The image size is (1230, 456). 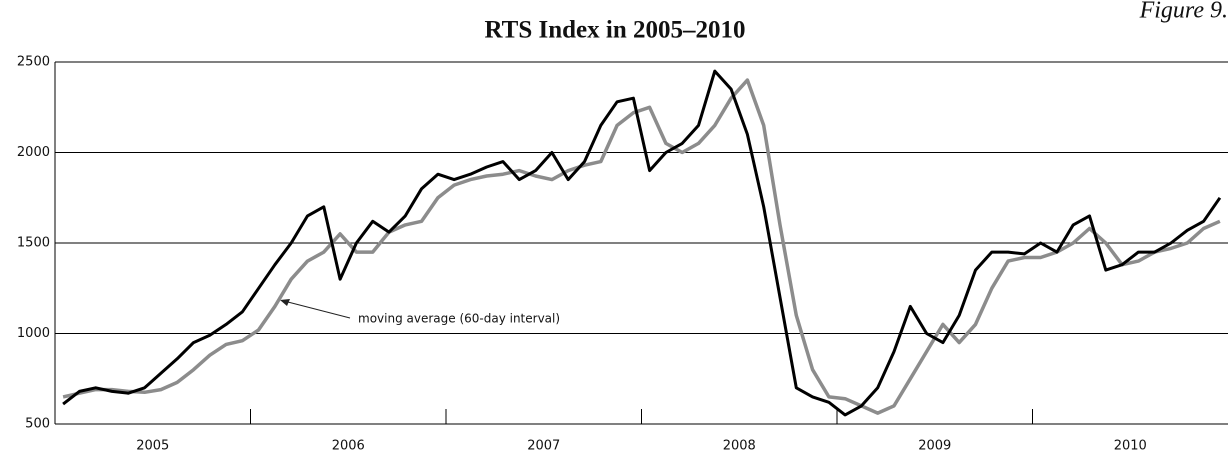 I want to click on y-tick-label: 1000, so click(x=33, y=333).